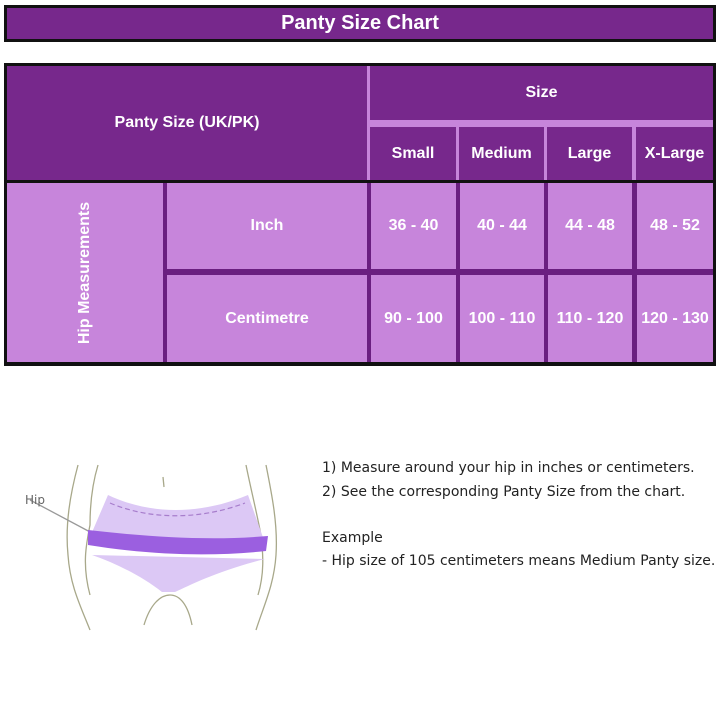 This screenshot has width=720, height=720. Describe the element at coordinates (267, 318) in the screenshot. I see `unit-centimetre: Centimetre` at that location.